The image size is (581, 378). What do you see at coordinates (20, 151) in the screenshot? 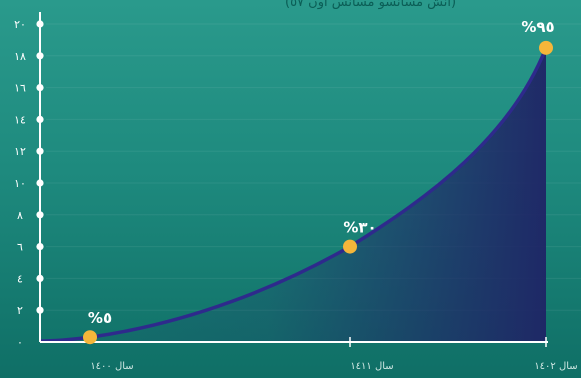
I see `y-tick-label: ١٢` at bounding box center [20, 151].